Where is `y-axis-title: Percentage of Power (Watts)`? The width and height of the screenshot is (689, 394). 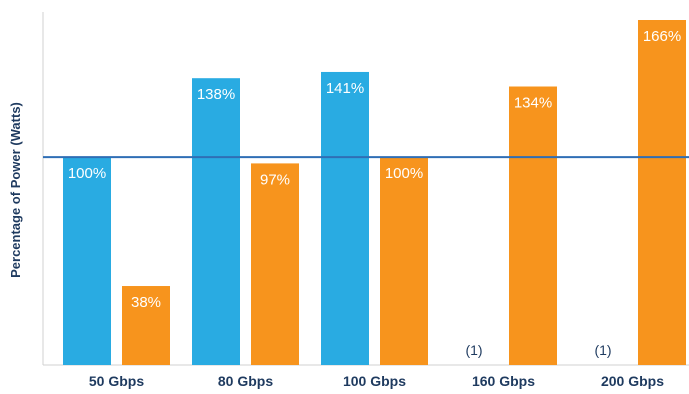 y-axis-title: Percentage of Power (Watts) is located at coordinates (15, 190).